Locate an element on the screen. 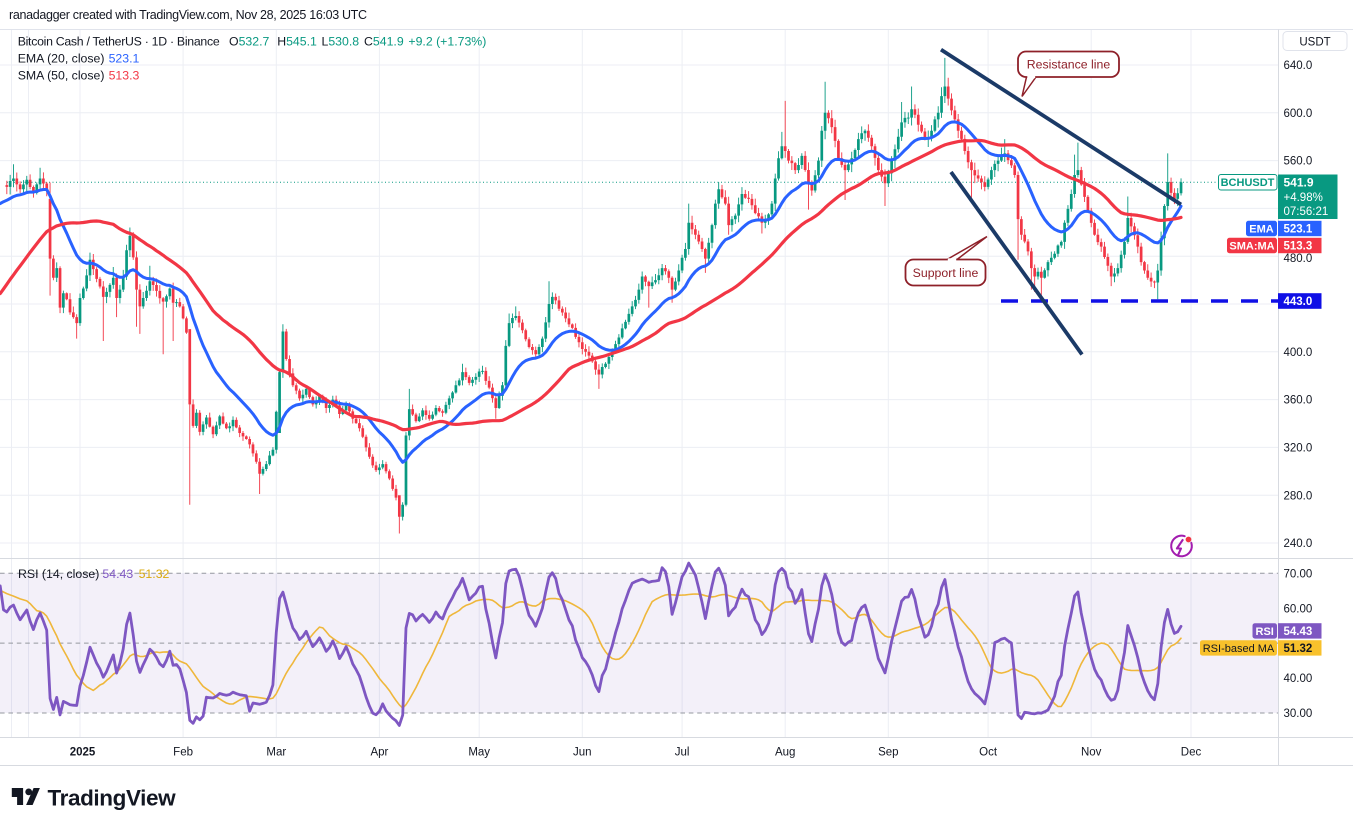  svg-text: Sep is located at coordinates (888, 753).